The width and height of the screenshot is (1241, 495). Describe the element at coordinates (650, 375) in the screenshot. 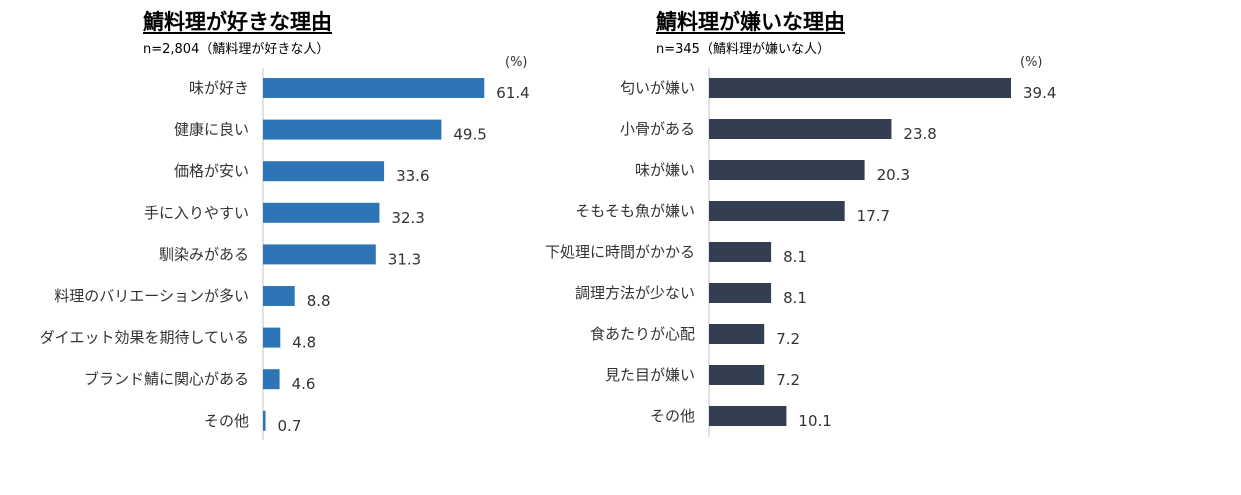

I see `category-label: 見た目が嫌い` at that location.